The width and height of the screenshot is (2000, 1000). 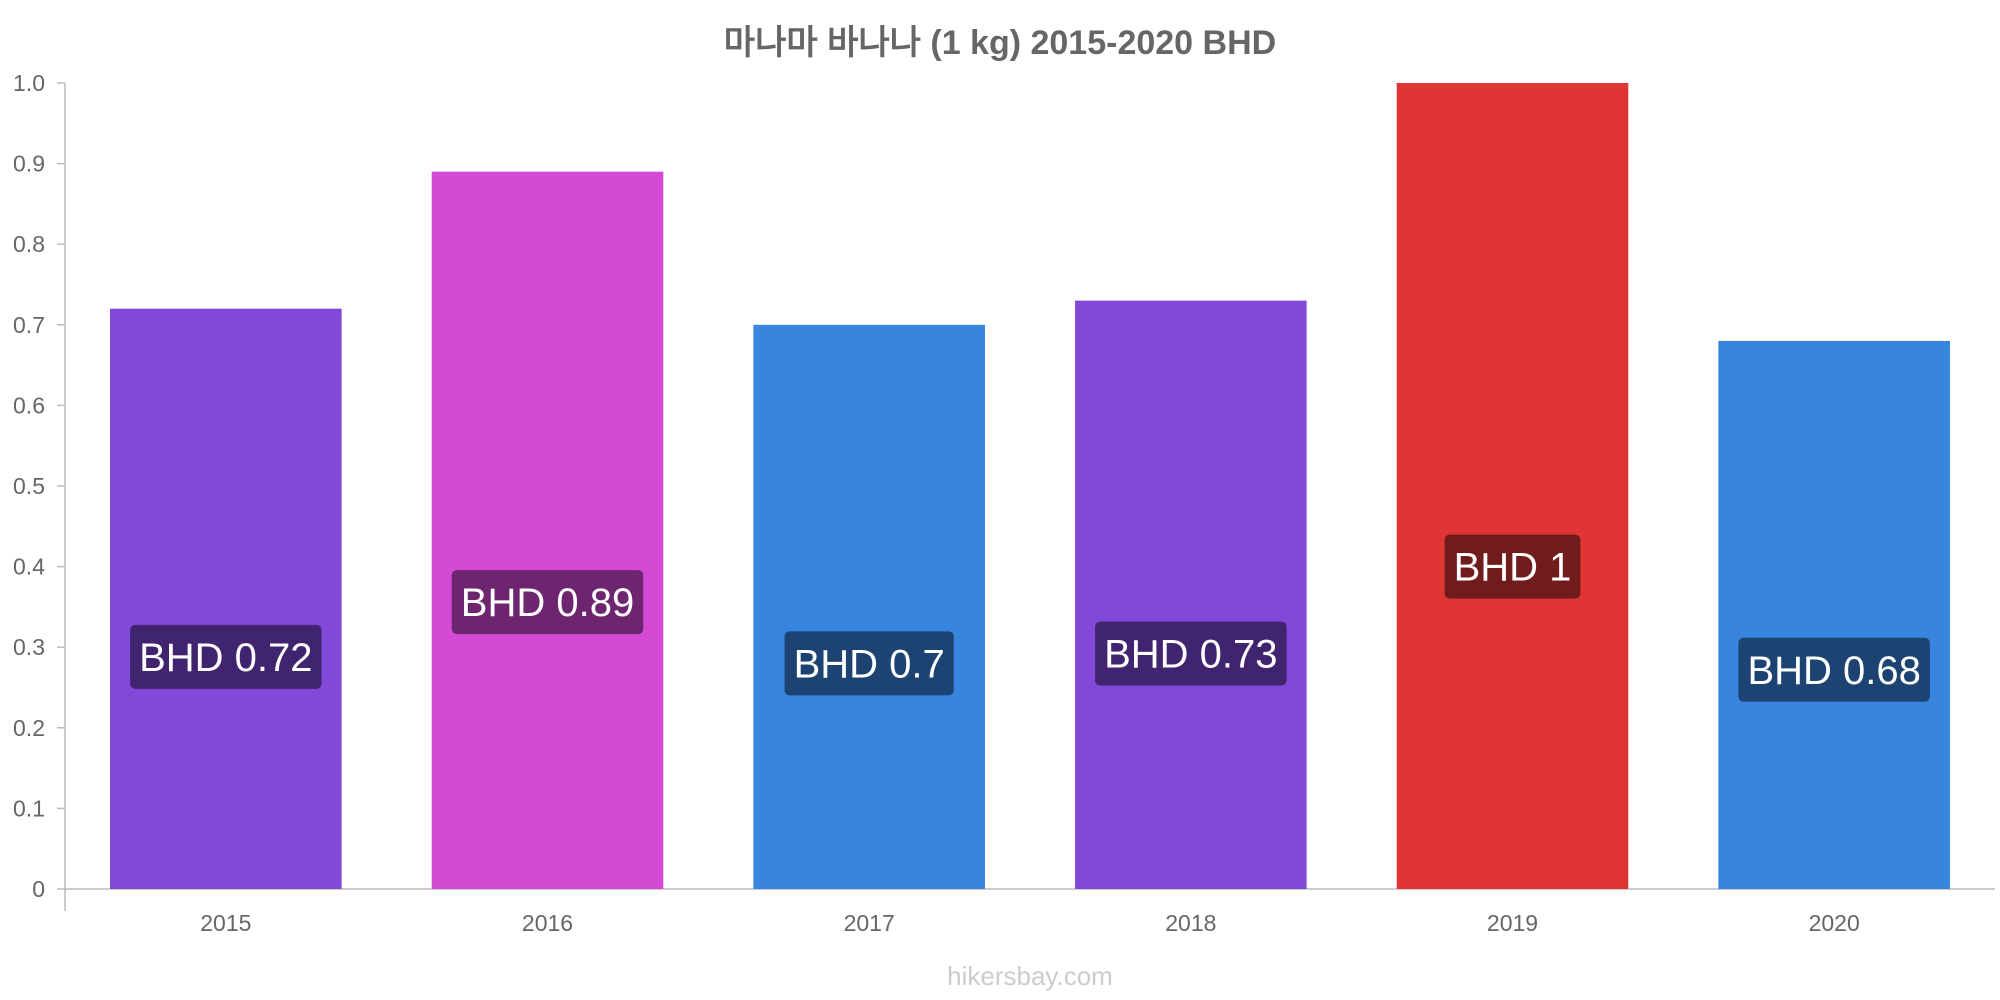 What do you see at coordinates (1000, 43) in the screenshot?
I see `chart-title: 마나마 바나나 (1 kg) 2015-2020 BHD` at bounding box center [1000, 43].